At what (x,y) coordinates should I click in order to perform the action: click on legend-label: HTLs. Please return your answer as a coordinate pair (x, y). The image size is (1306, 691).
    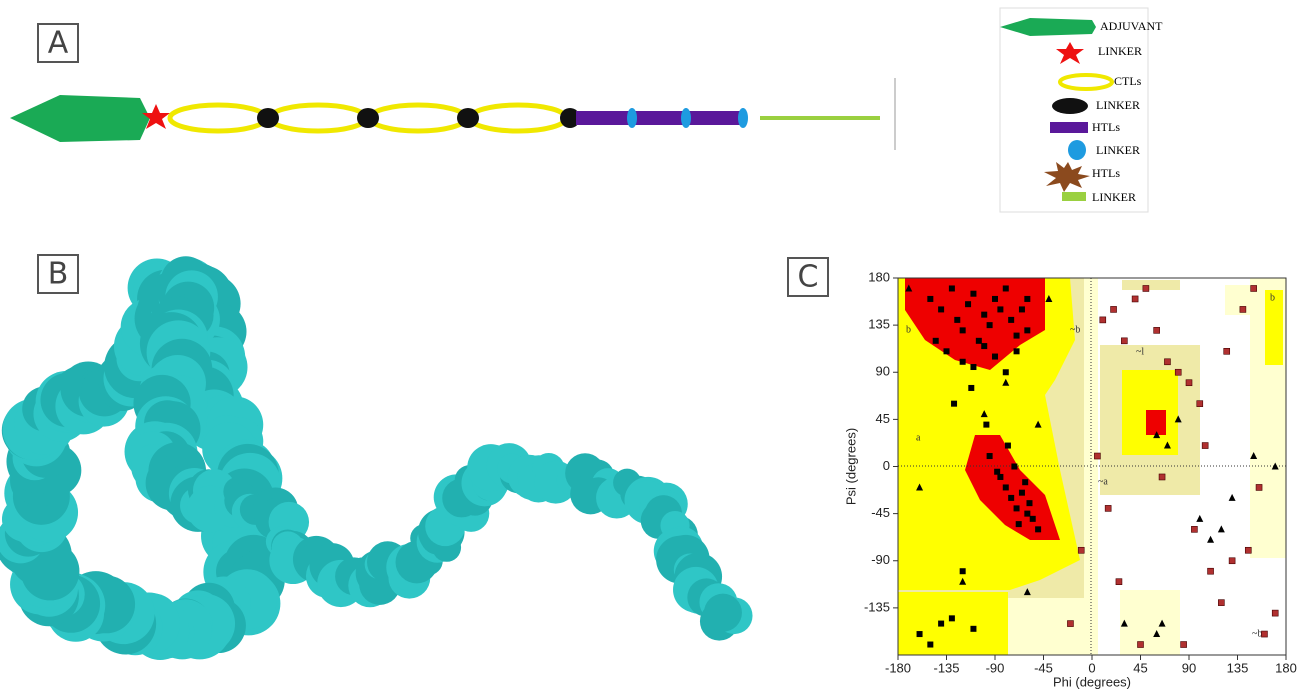
    Looking at the image, I should click on (1106, 127).